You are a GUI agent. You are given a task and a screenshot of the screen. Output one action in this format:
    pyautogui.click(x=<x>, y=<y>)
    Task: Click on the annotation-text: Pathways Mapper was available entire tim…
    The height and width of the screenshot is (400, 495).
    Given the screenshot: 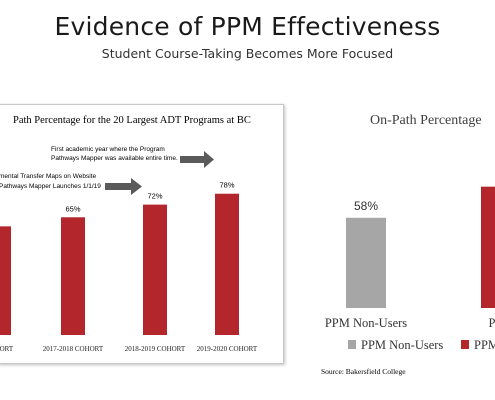 What is the action you would take?
    pyautogui.click(x=114, y=158)
    